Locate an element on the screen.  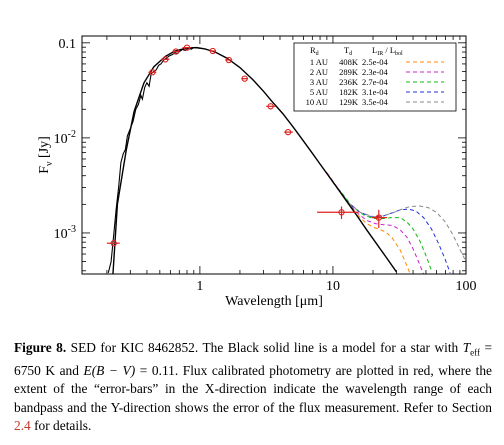
legend-ratio: 3.5e-04 is located at coordinates (375, 102).